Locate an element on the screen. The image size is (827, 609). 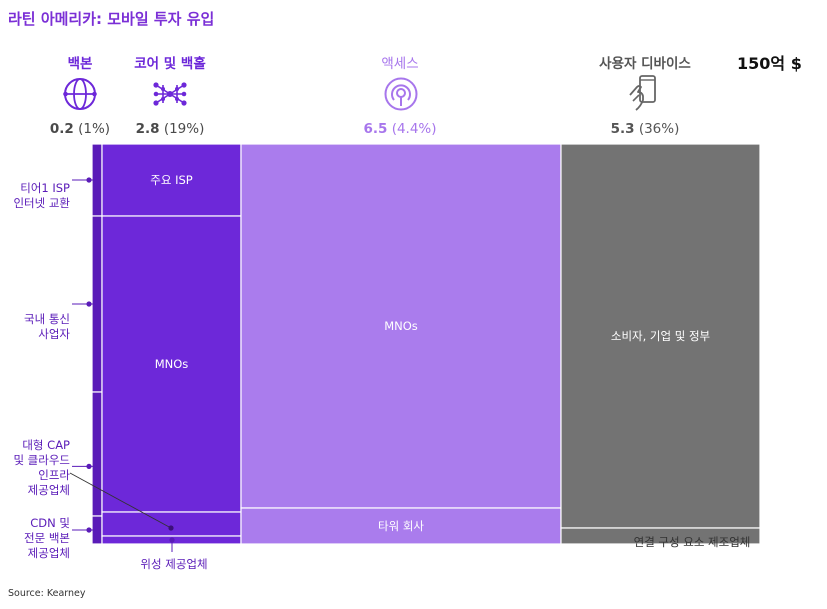
left-label-tier1-isp: 티어1 ISP 인터넷 교환 is located at coordinates (37, 196).